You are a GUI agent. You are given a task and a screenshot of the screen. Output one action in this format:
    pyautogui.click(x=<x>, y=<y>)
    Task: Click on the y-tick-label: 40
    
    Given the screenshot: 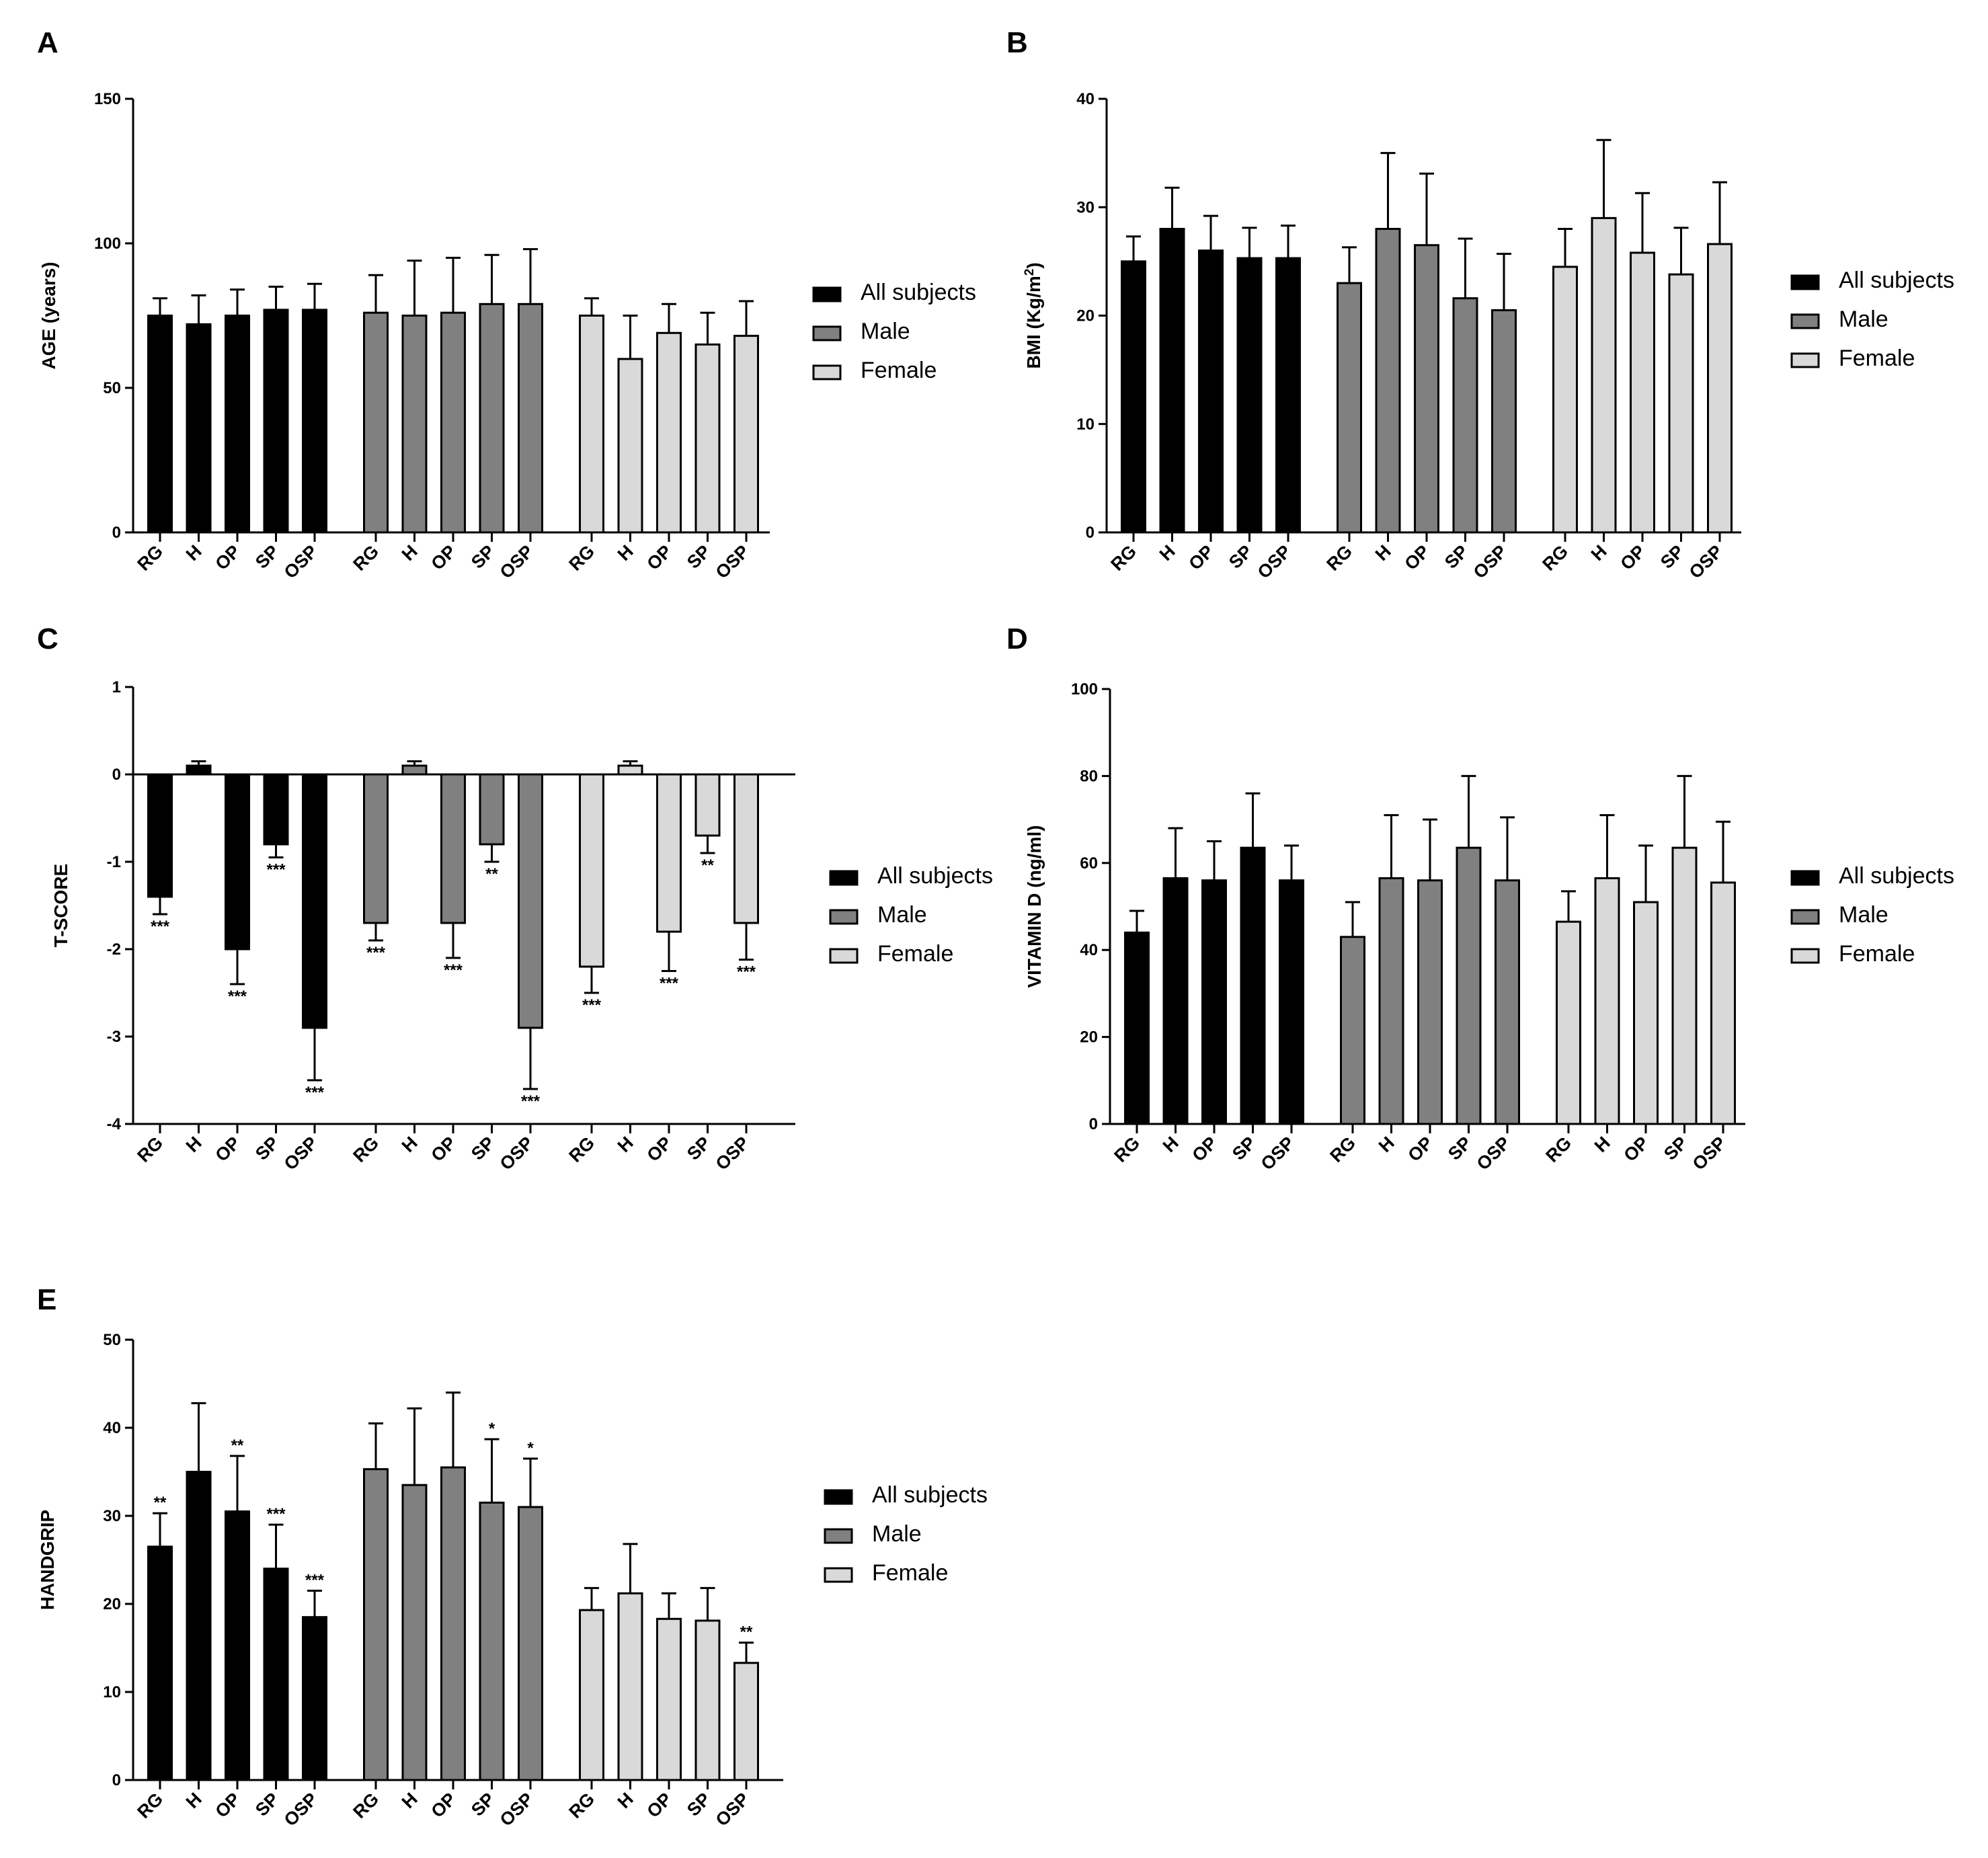 What is the action you would take?
    pyautogui.click(x=112, y=1428)
    